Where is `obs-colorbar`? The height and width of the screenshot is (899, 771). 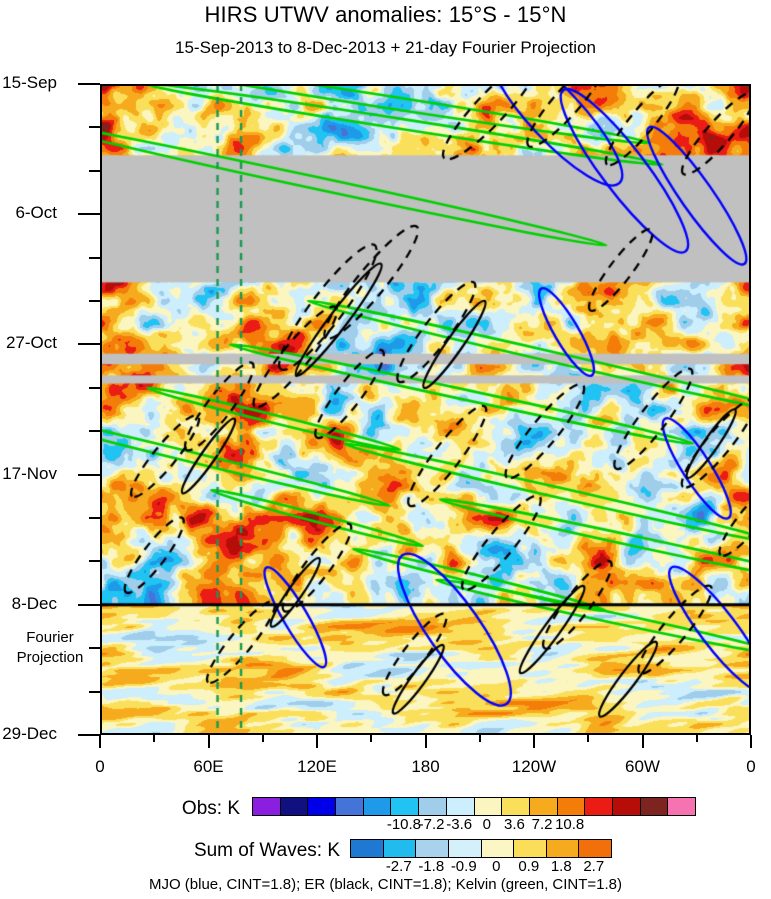 obs-colorbar is located at coordinates (474, 806).